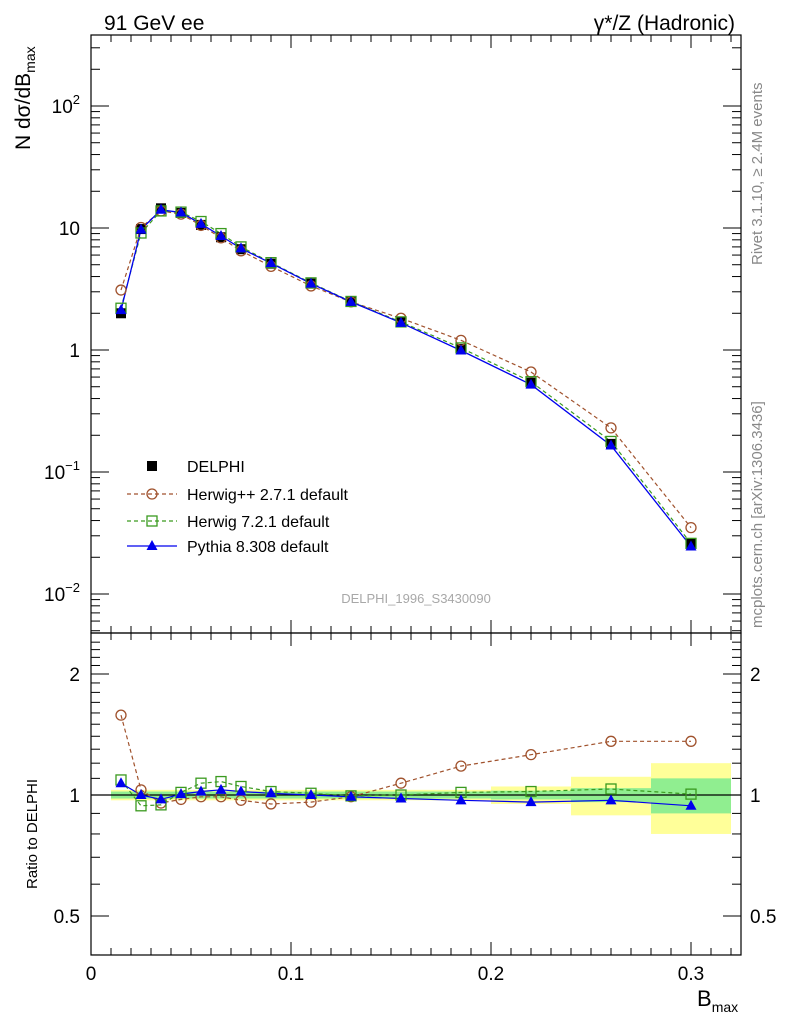  Describe the element at coordinates (691, 974) in the screenshot. I see `x-tick-label: 0.3` at that location.